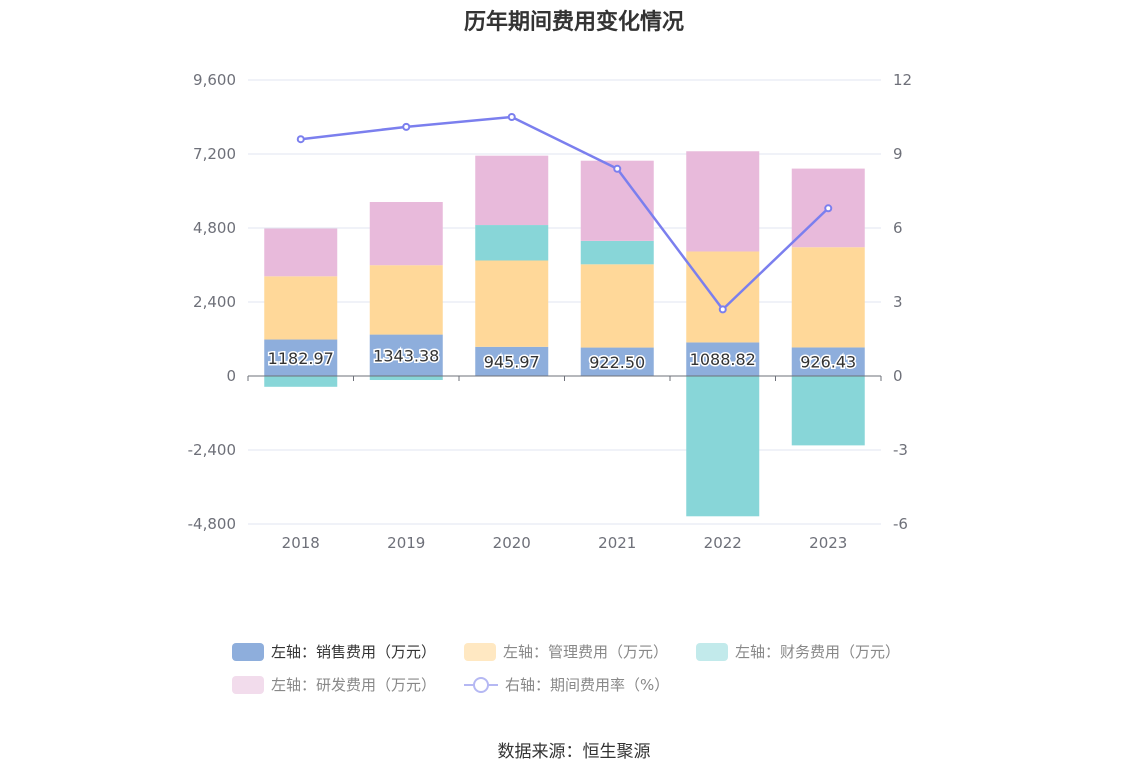  I want to click on bar-2-2020, so click(512, 243).